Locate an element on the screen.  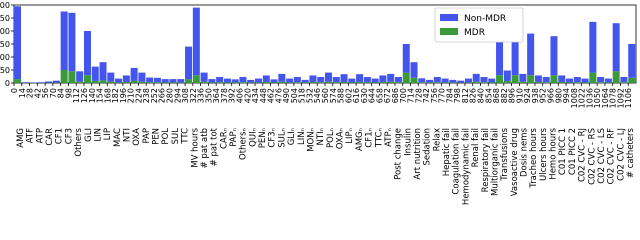
feature-label: Tracheo hours is located at coordinates (534, 157).